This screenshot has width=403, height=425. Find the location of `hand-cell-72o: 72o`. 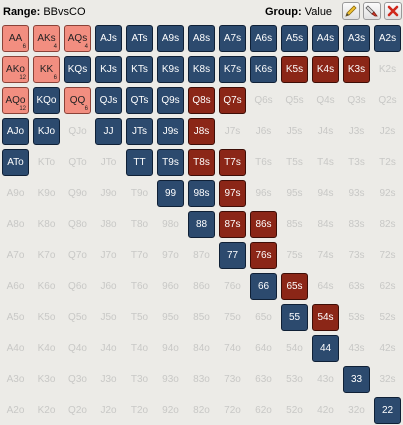

hand-cell-72o: 72o is located at coordinates (232, 410).